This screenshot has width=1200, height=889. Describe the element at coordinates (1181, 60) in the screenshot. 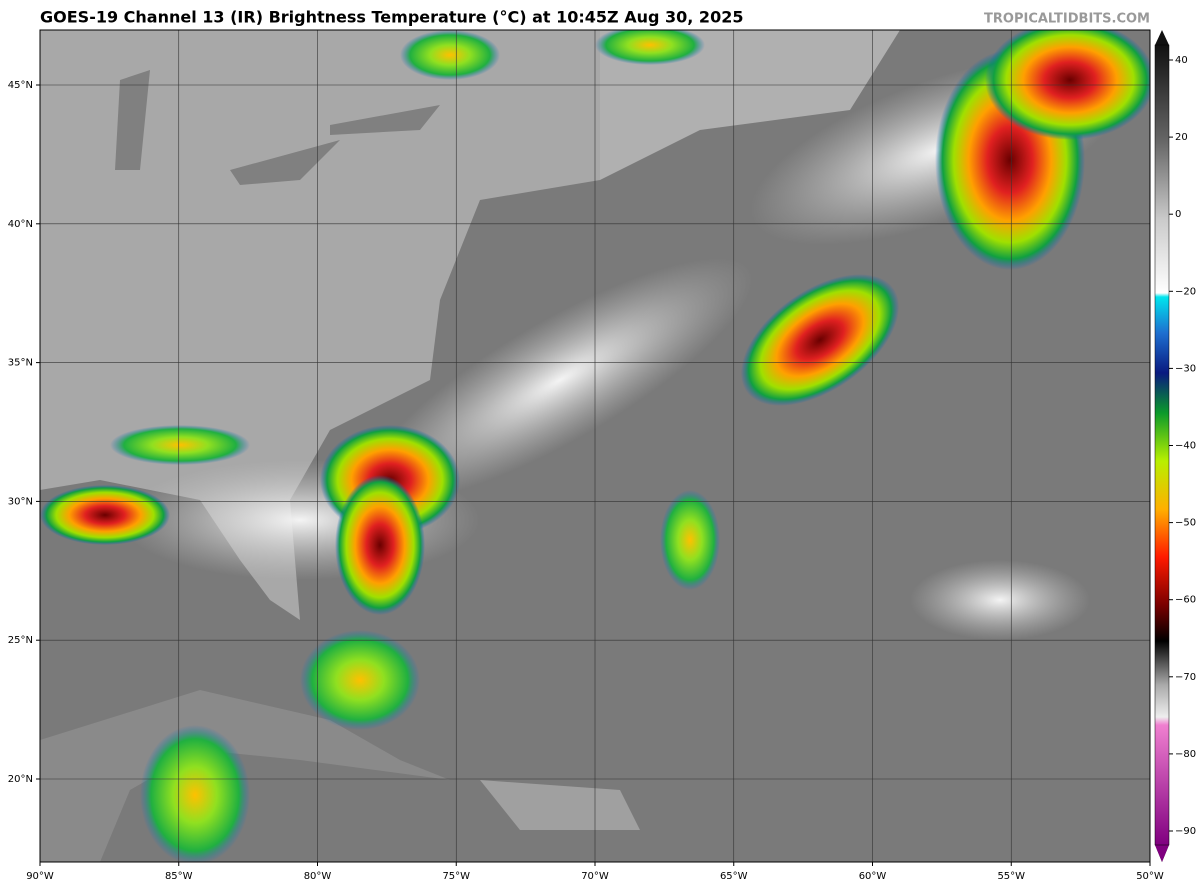

I see `colorbar-label: 40` at that location.